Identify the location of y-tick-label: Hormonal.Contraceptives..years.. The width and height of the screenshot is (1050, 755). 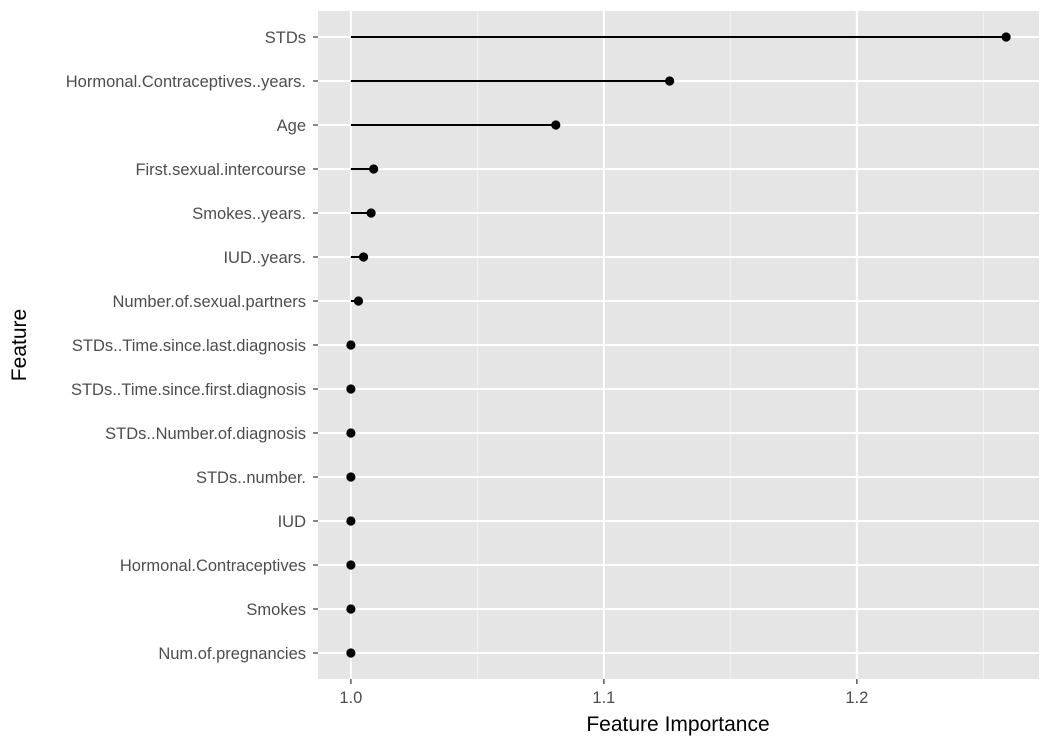
(186, 82).